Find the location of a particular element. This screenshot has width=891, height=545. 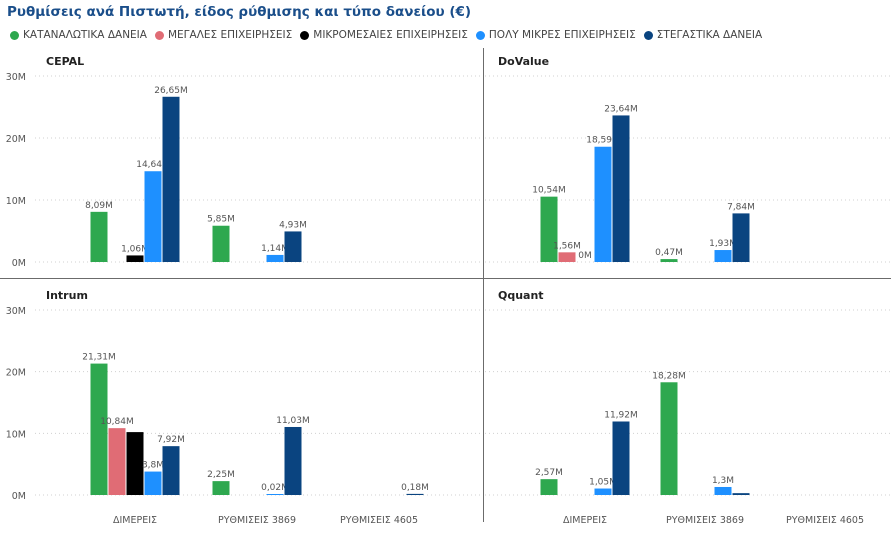

data-label: 1,14M is located at coordinates (275, 249).